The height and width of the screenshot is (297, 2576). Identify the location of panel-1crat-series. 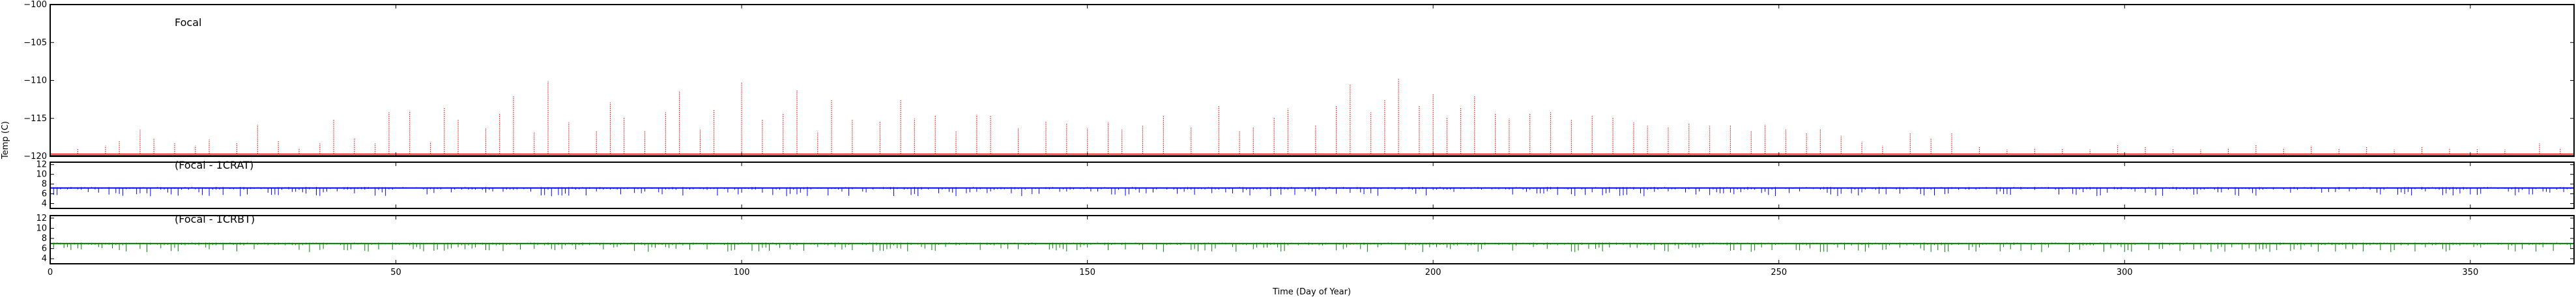
(1312, 192).